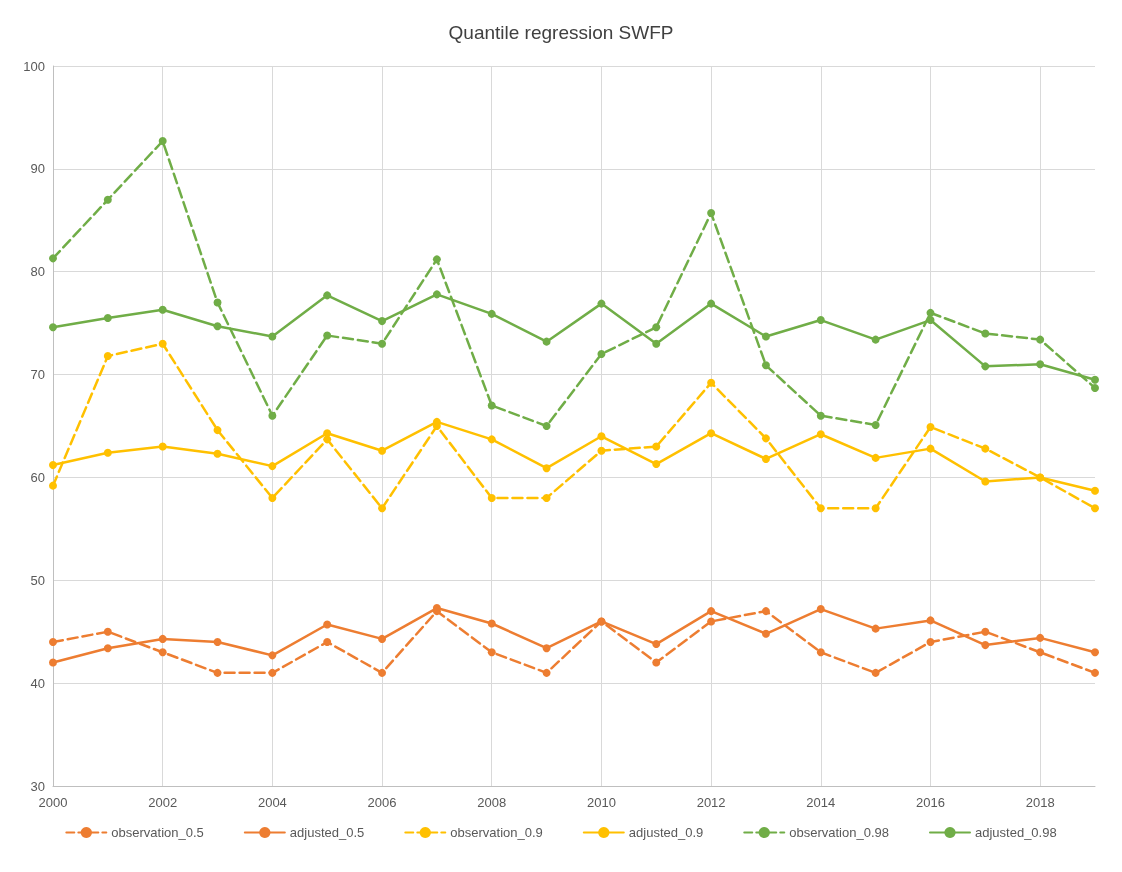 Image resolution: width=1122 pixels, height=872 pixels. I want to click on y-tick-label: 30, so click(37, 786).